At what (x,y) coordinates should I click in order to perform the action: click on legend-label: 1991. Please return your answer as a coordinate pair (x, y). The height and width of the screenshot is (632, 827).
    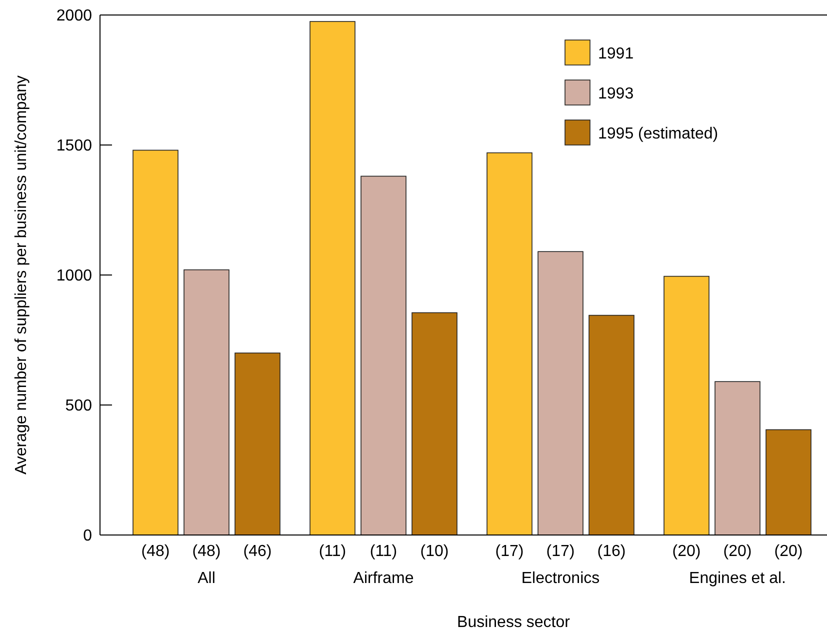
    Looking at the image, I should click on (616, 54).